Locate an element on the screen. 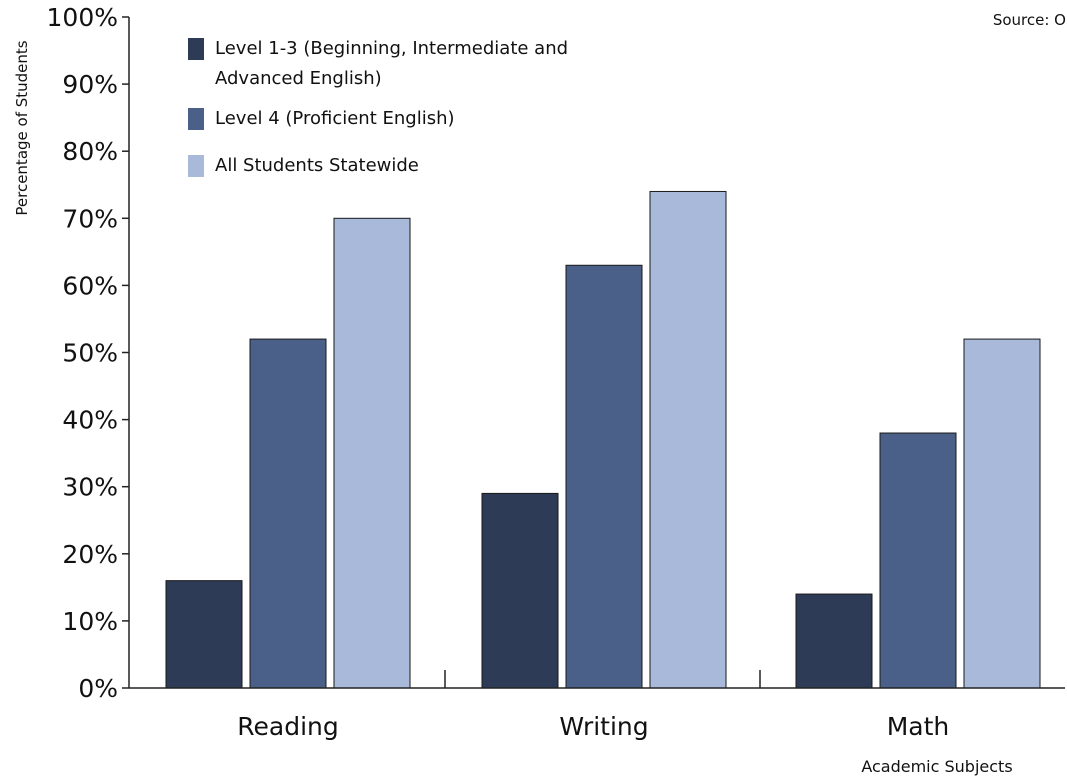 Image resolution: width=1067 pixels, height=779 pixels. legend-label: All Students Statewide is located at coordinates (317, 165).